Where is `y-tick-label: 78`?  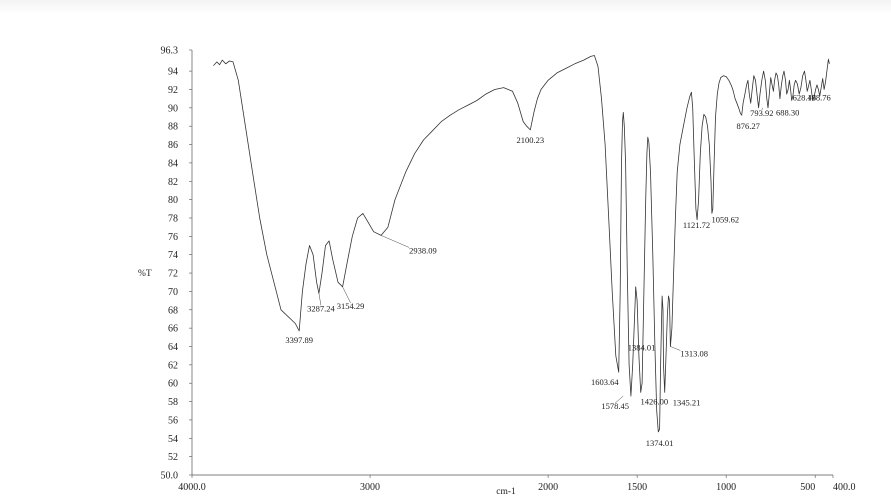
y-tick-label: 78 is located at coordinates (173, 218).